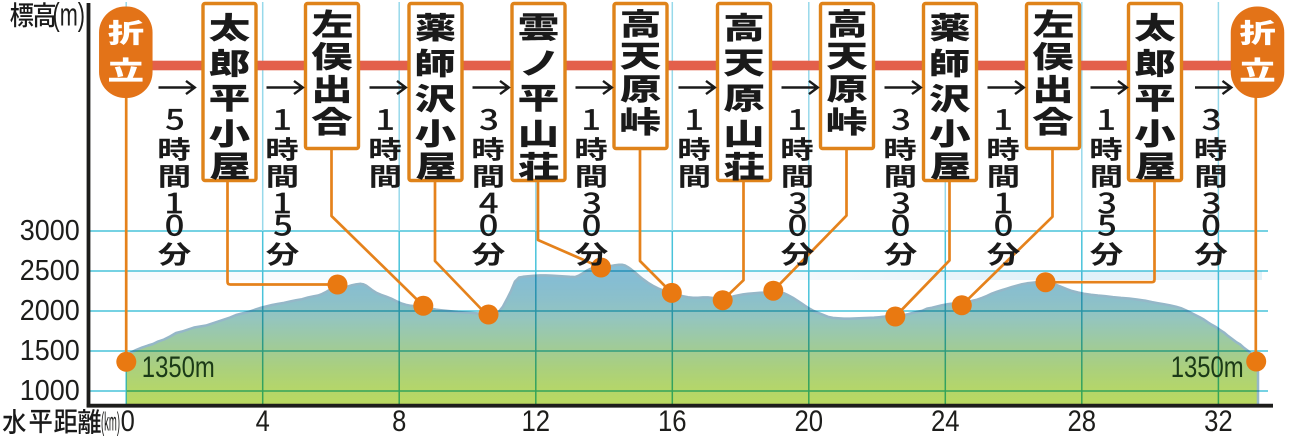 The height and width of the screenshot is (441, 1291). What do you see at coordinates (110, 422) in the screenshot?
I see `svg-text: (km)` at bounding box center [110, 422].